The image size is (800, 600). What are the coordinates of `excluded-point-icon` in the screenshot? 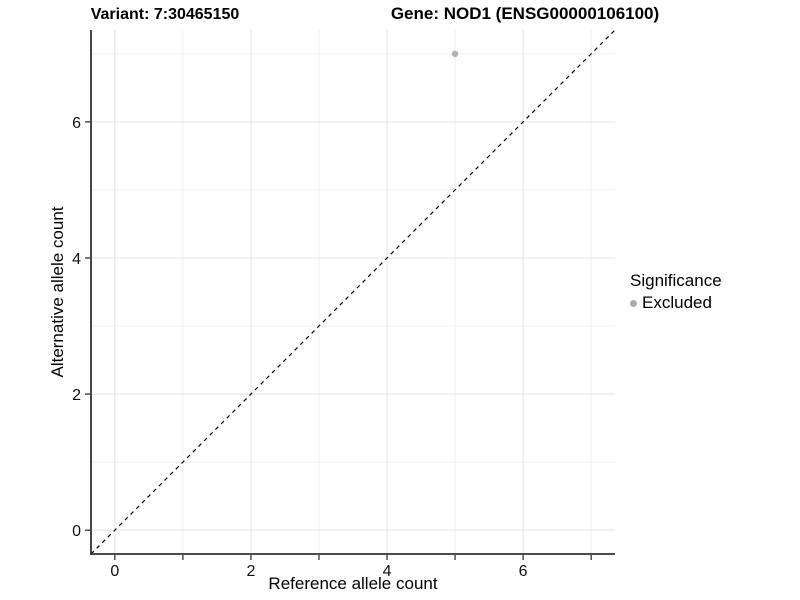 It's located at (633, 303).